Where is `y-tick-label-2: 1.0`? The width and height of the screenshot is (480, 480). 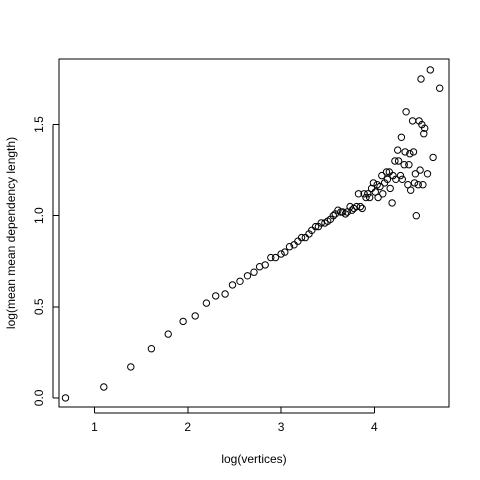
y-tick-label-2: 1.0 is located at coordinates (39, 215).